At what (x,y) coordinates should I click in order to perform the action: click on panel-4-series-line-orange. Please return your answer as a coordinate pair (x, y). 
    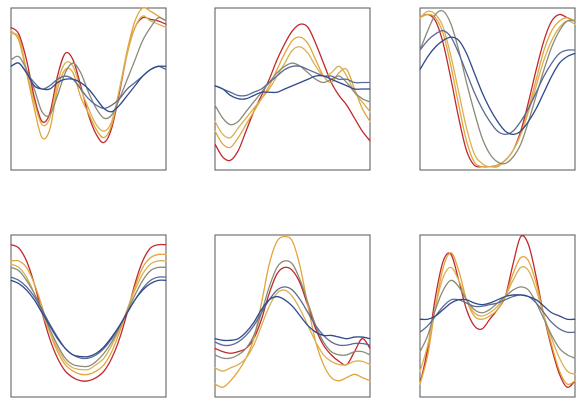
    Looking at the image, I should click on (88, 314).